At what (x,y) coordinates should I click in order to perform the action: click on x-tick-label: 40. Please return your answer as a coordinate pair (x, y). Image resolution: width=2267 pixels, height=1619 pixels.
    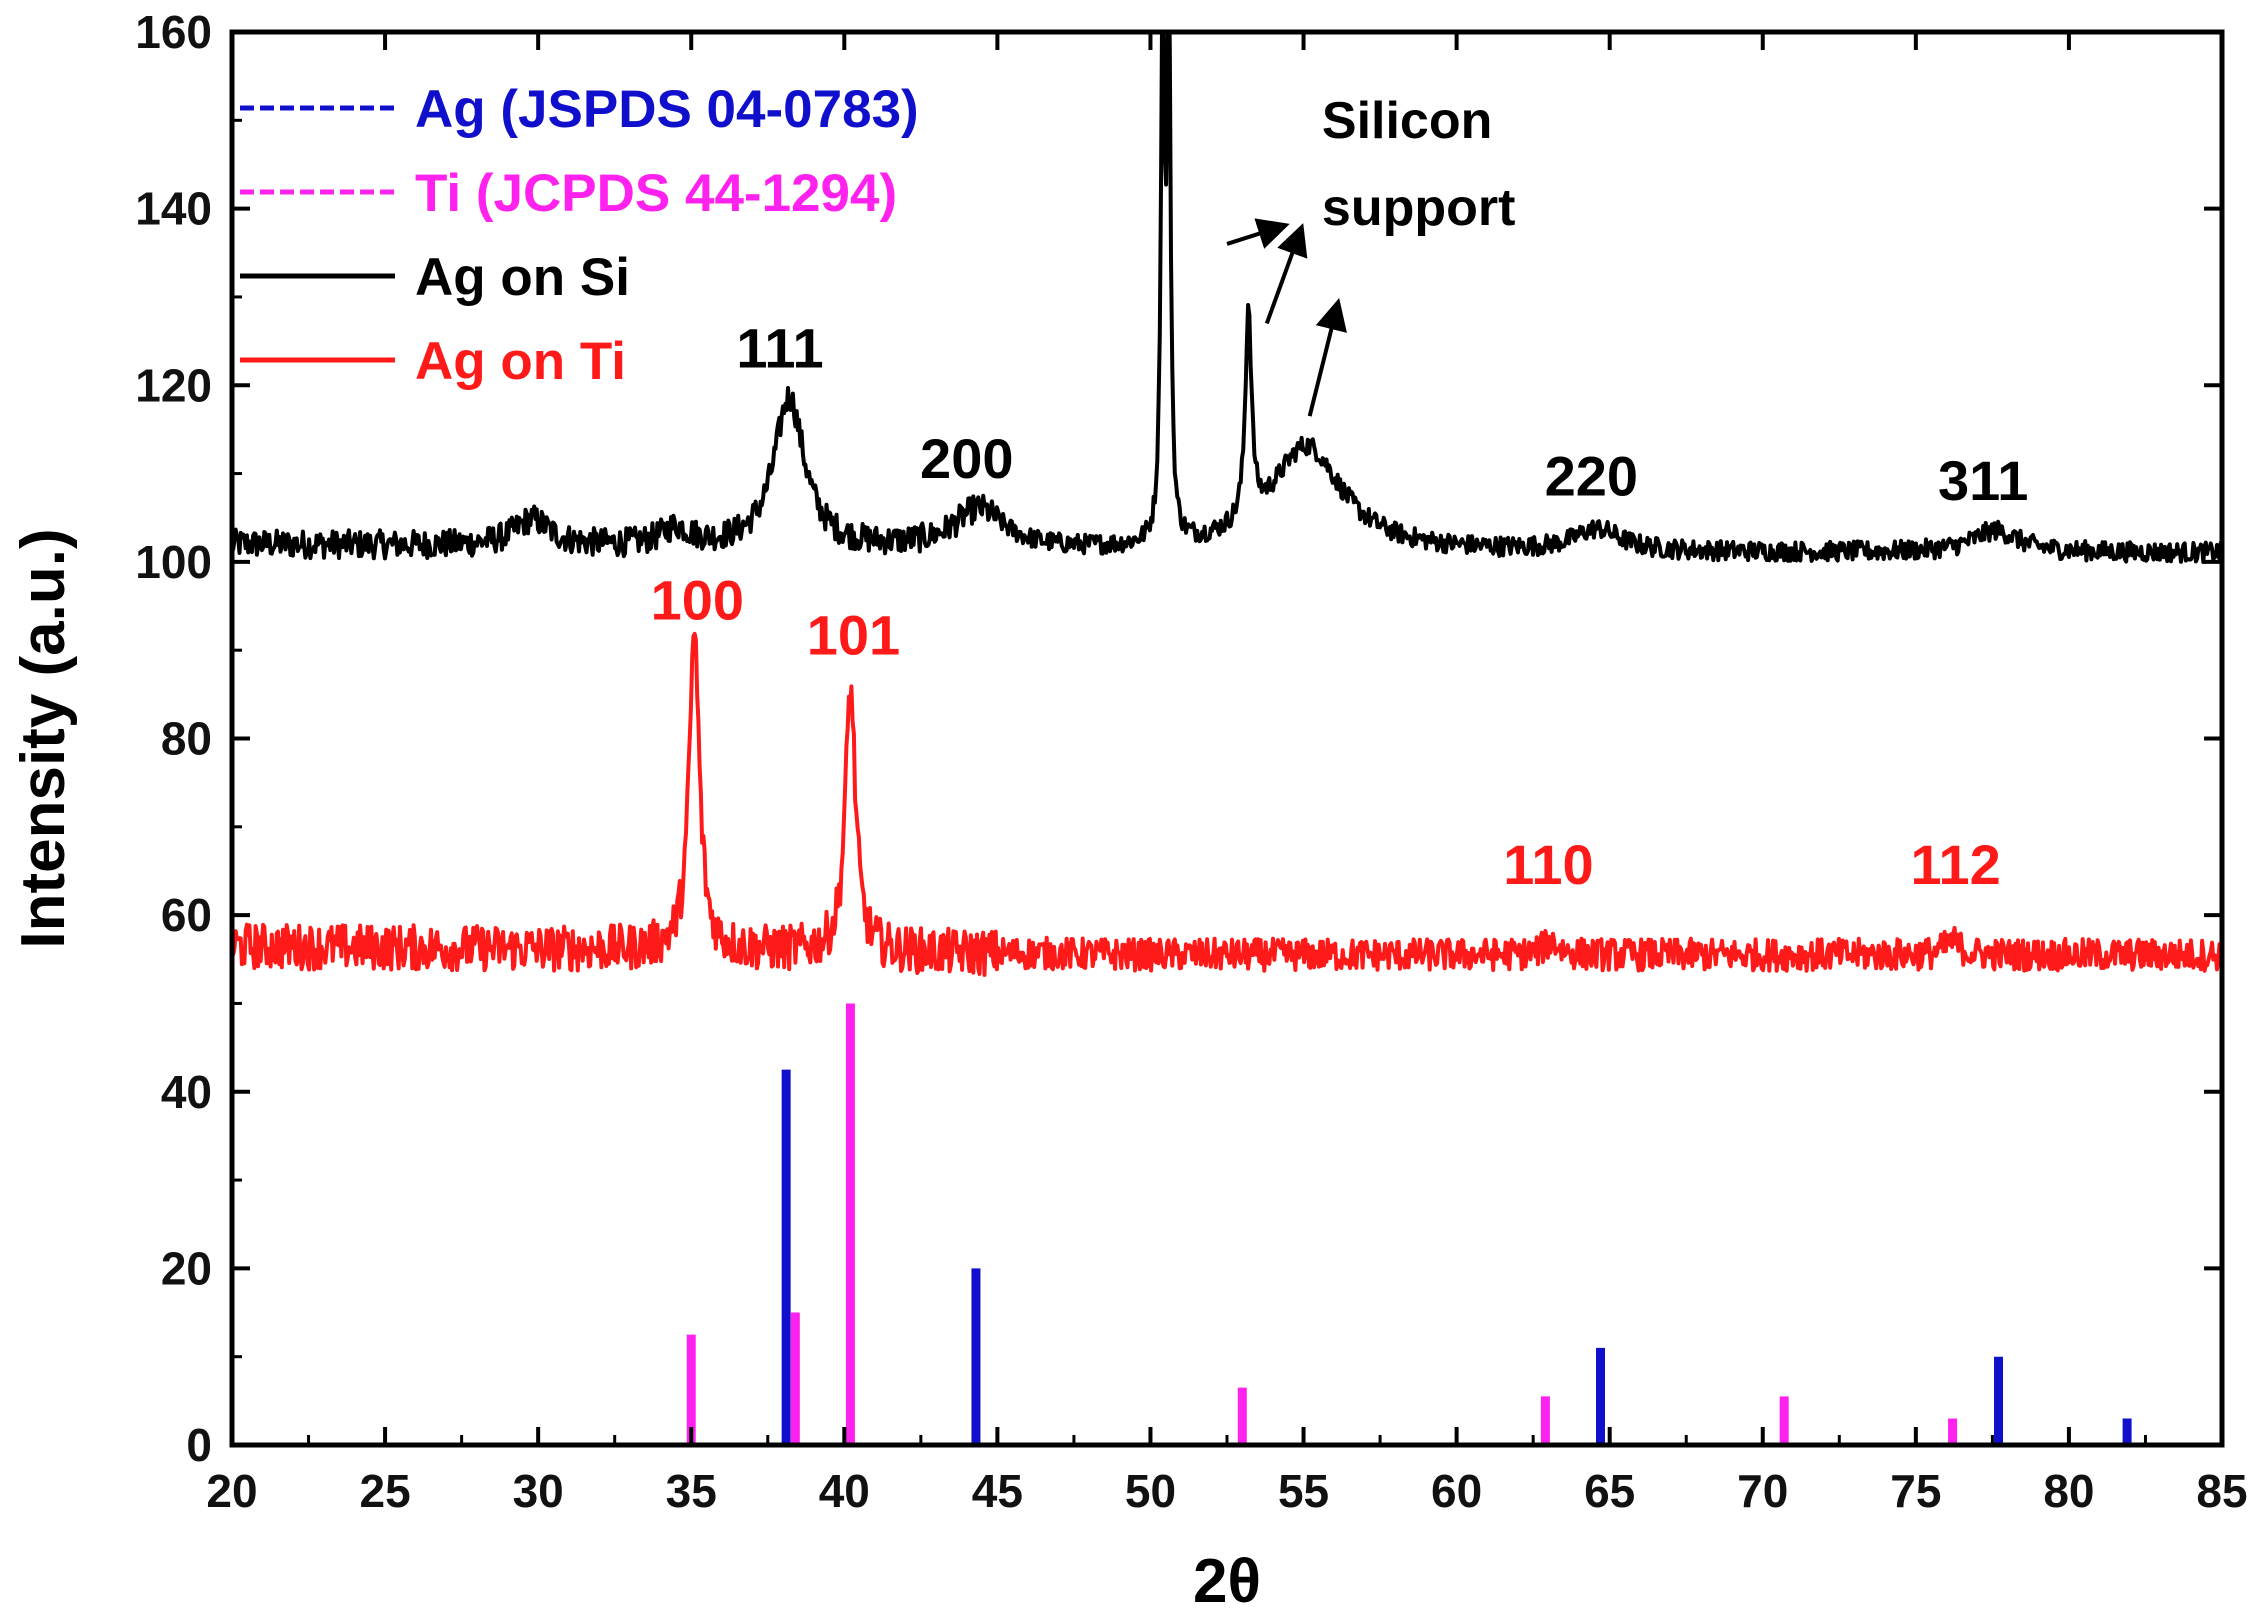
    Looking at the image, I should click on (844, 1491).